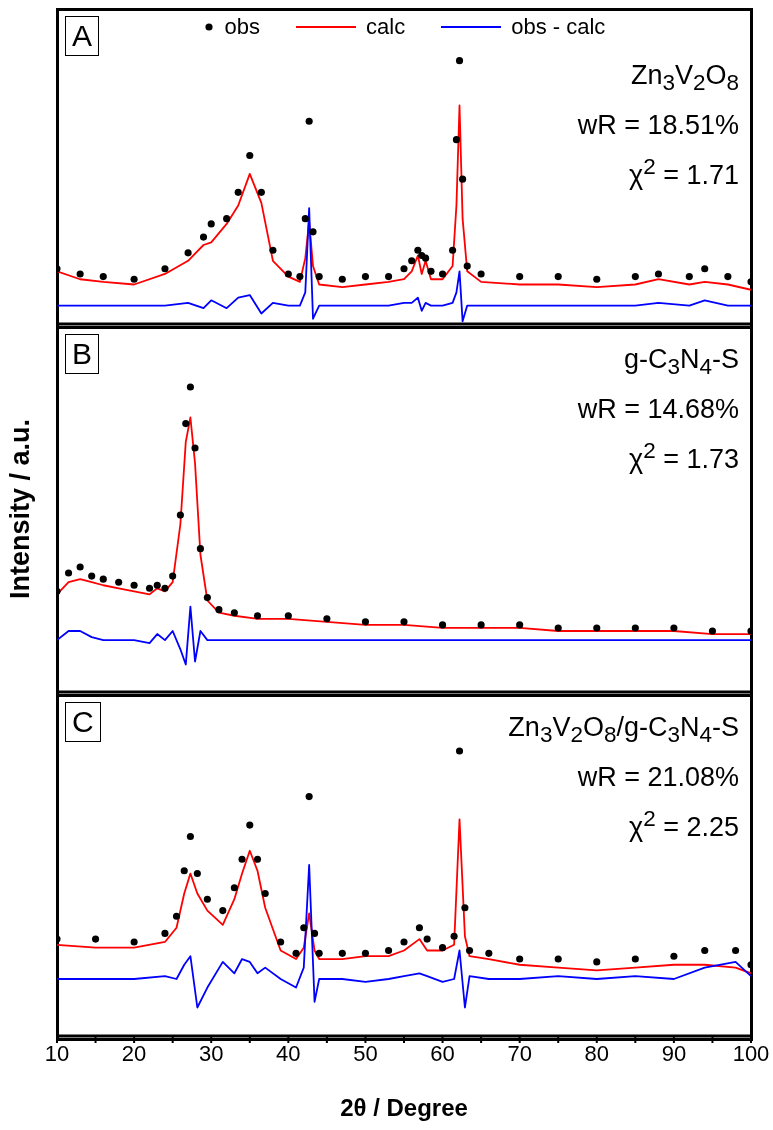  What do you see at coordinates (83, 722) in the screenshot?
I see `chart-title: C` at bounding box center [83, 722].